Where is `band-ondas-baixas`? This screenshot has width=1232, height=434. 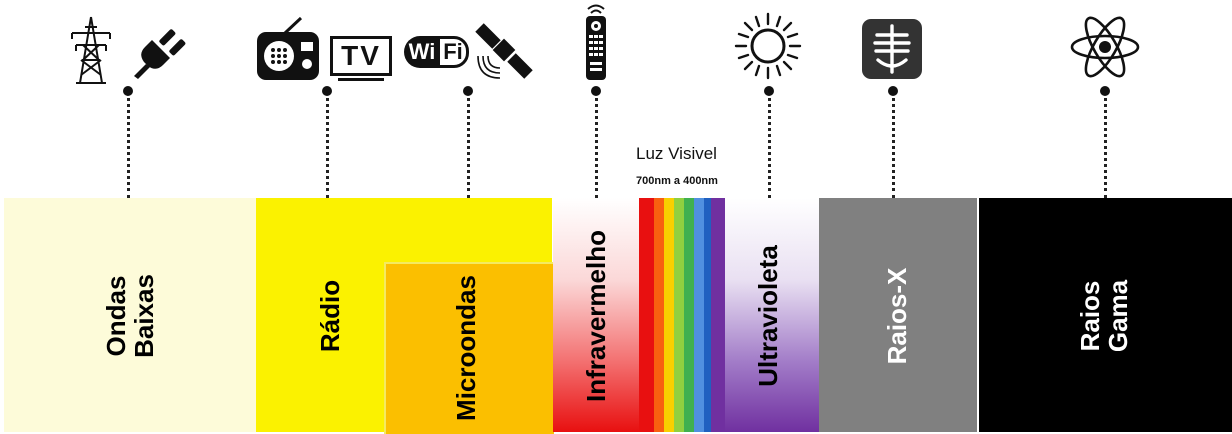
band-ondas-baixas is located at coordinates (130, 315).